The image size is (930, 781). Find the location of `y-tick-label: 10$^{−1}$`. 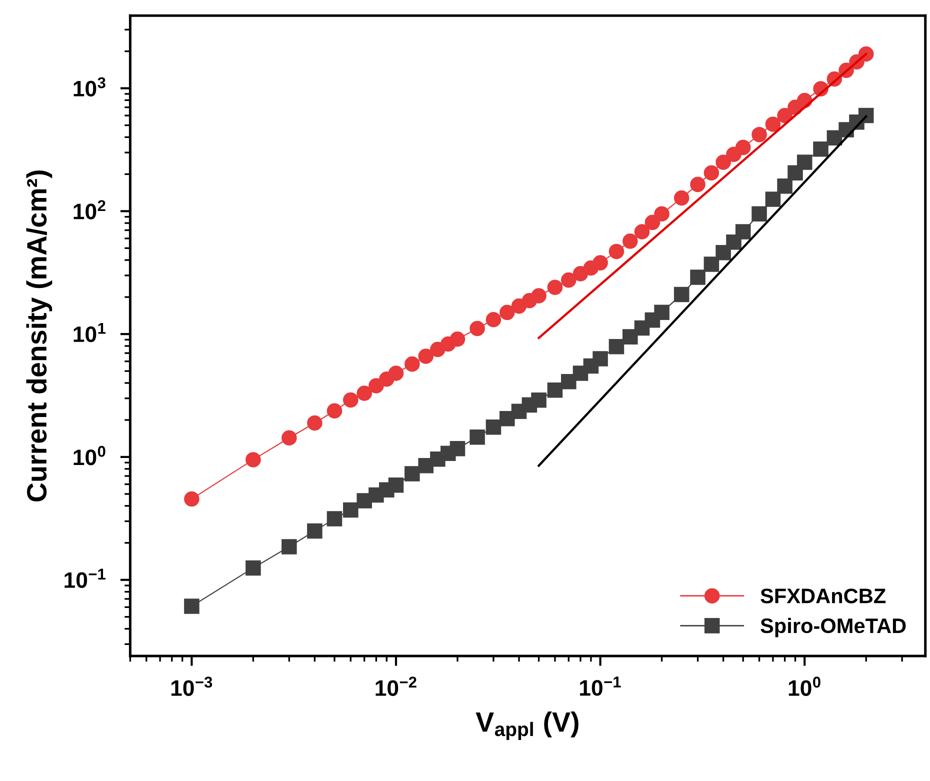

y-tick-label: 10$^{−1}$ is located at coordinates (85, 578).